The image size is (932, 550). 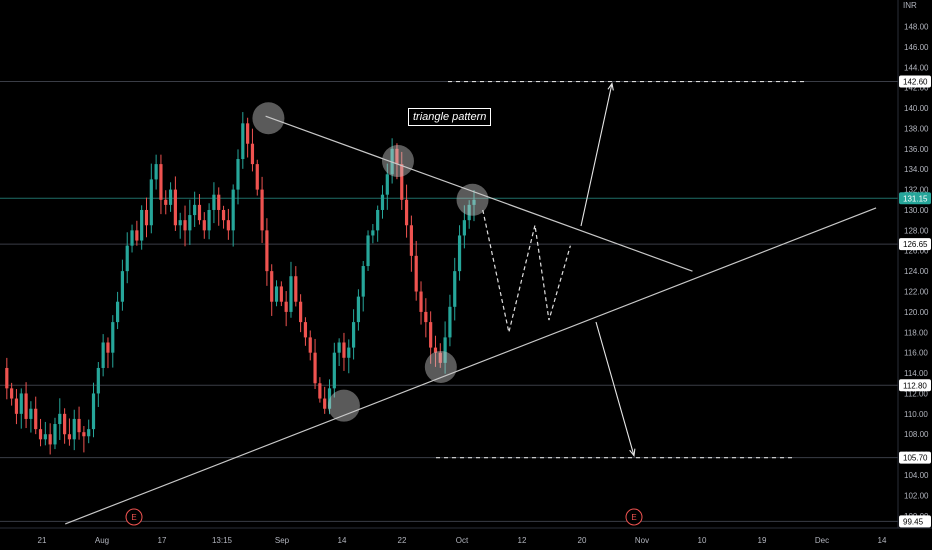 I want to click on price-tick-label: 134.00, so click(x=916, y=169).